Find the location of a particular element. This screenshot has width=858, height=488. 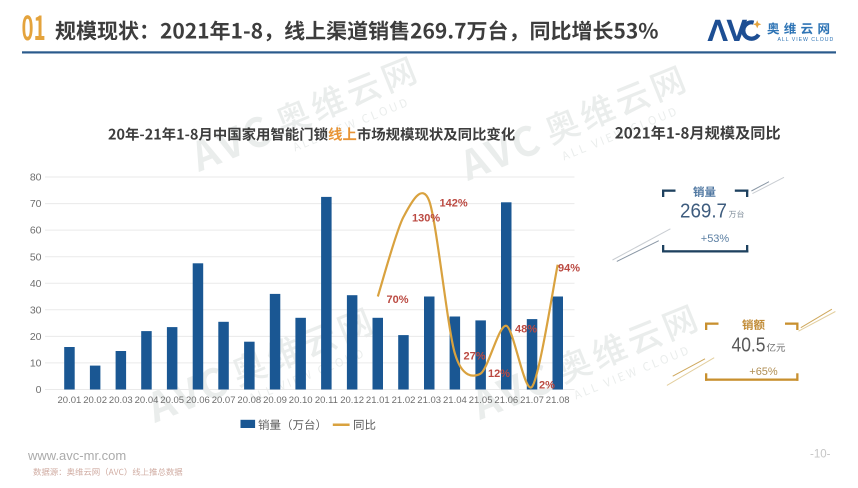

svg-text: 21.02 is located at coordinates (404, 400).